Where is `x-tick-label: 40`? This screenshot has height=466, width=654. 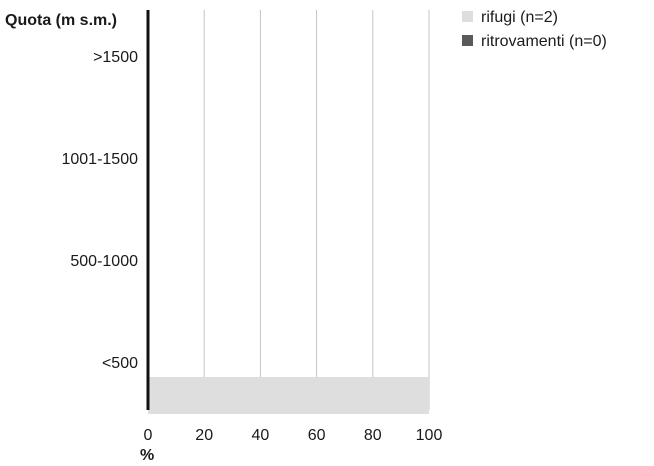 x-tick-label: 40 is located at coordinates (261, 435).